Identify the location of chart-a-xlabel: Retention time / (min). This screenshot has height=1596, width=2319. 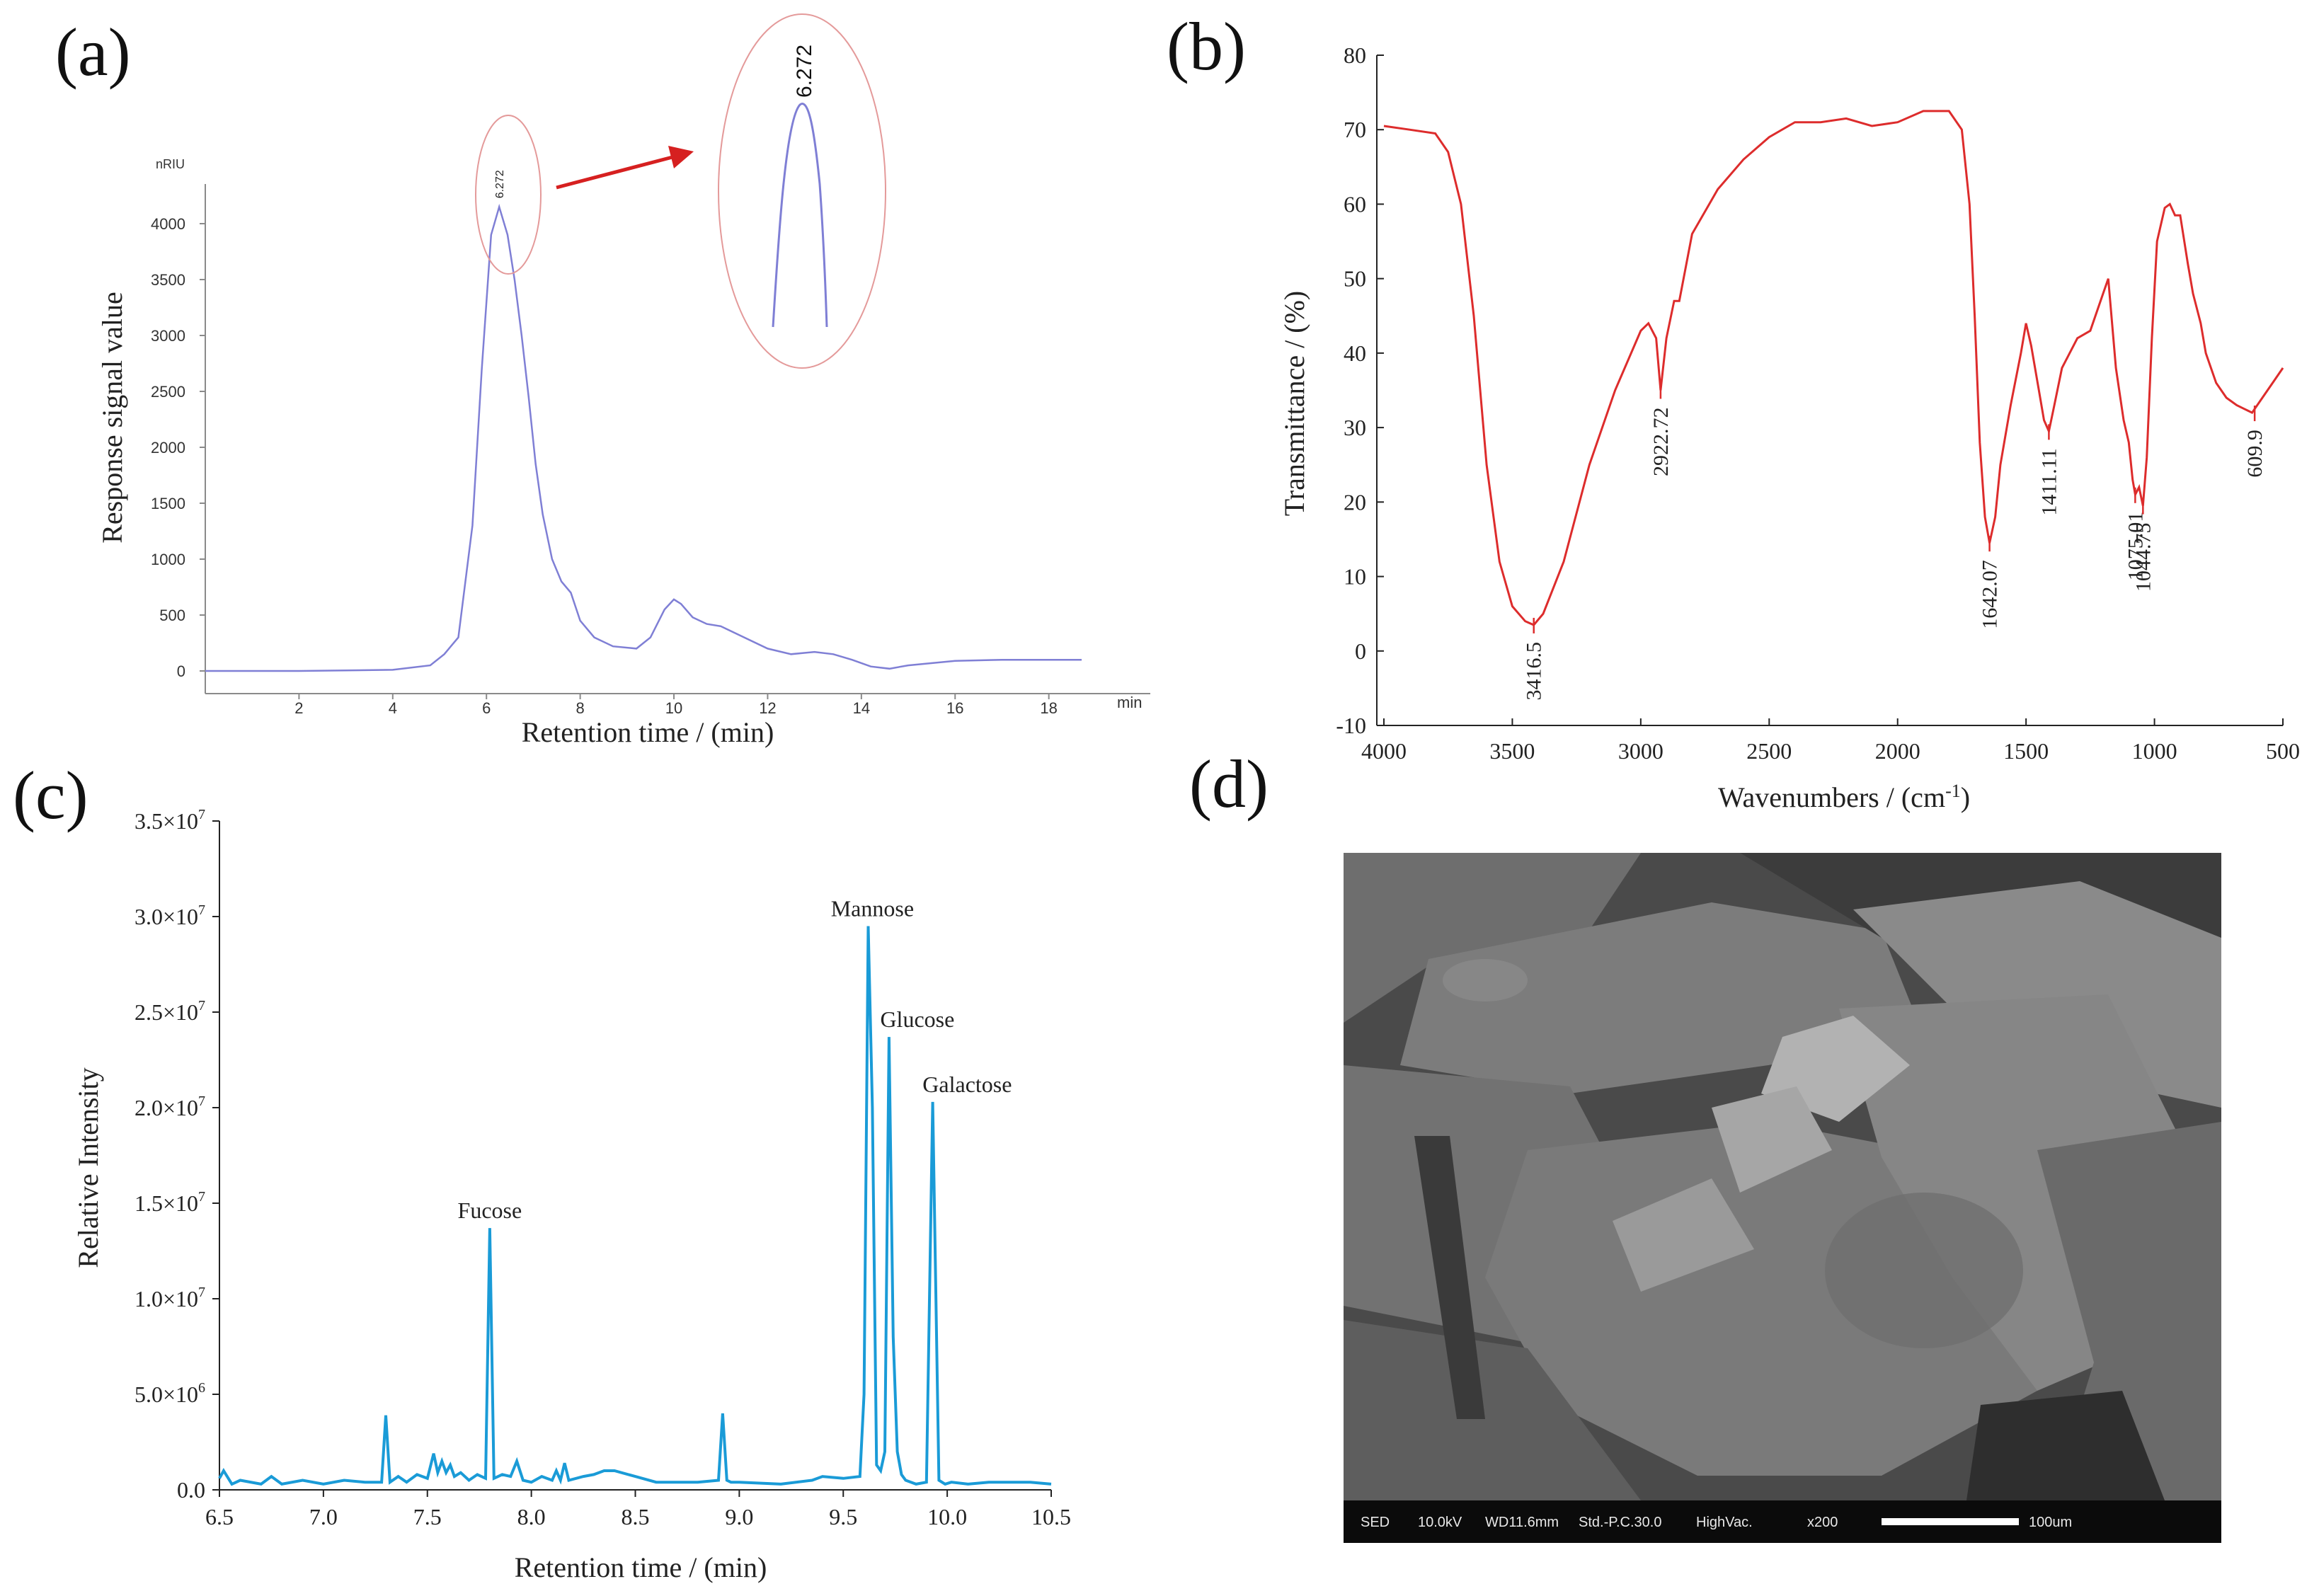
(648, 732).